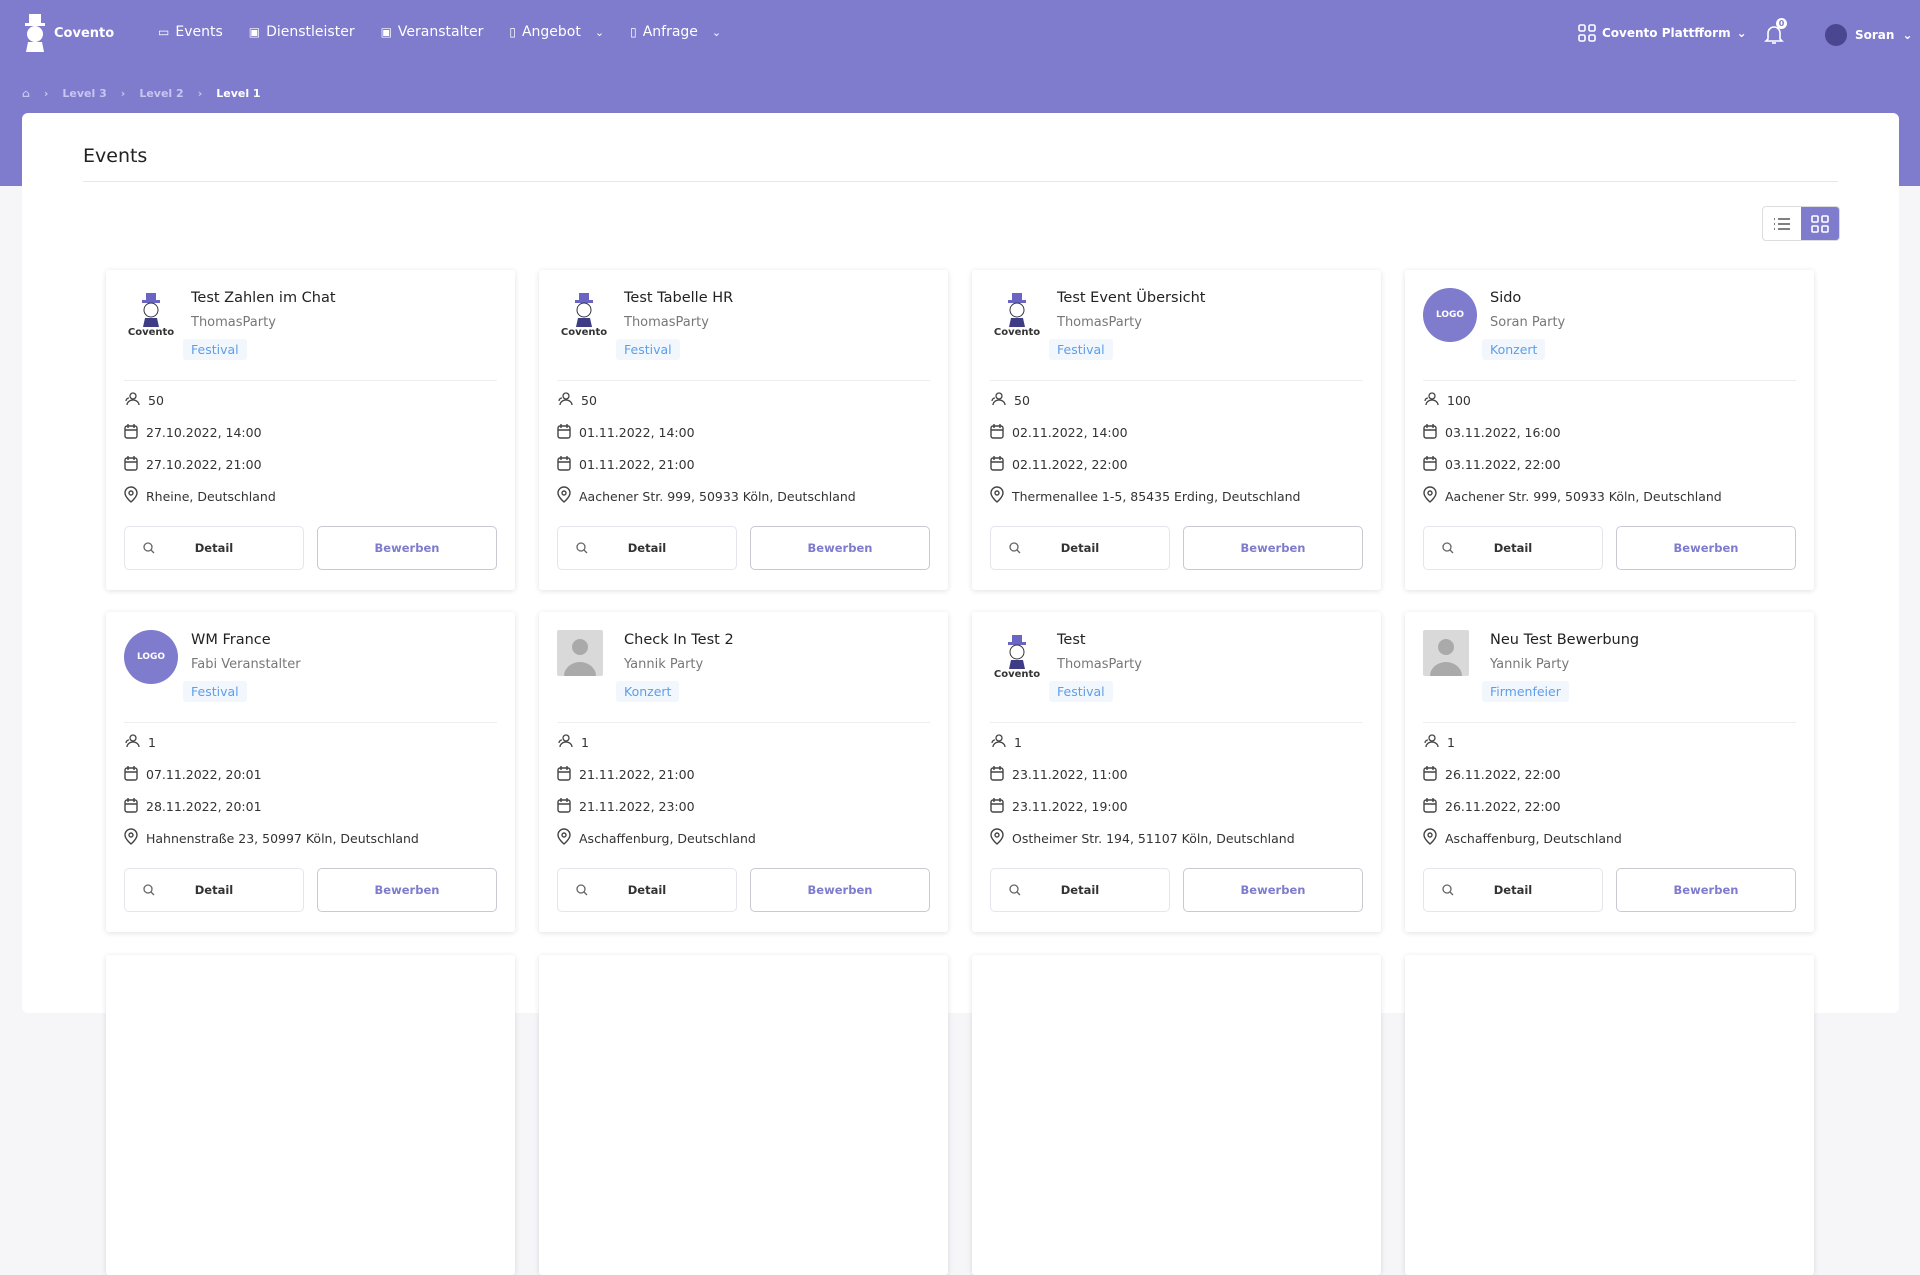  What do you see at coordinates (1565, 640) in the screenshot?
I see `event-name: Neu Test Bewerbung` at bounding box center [1565, 640].